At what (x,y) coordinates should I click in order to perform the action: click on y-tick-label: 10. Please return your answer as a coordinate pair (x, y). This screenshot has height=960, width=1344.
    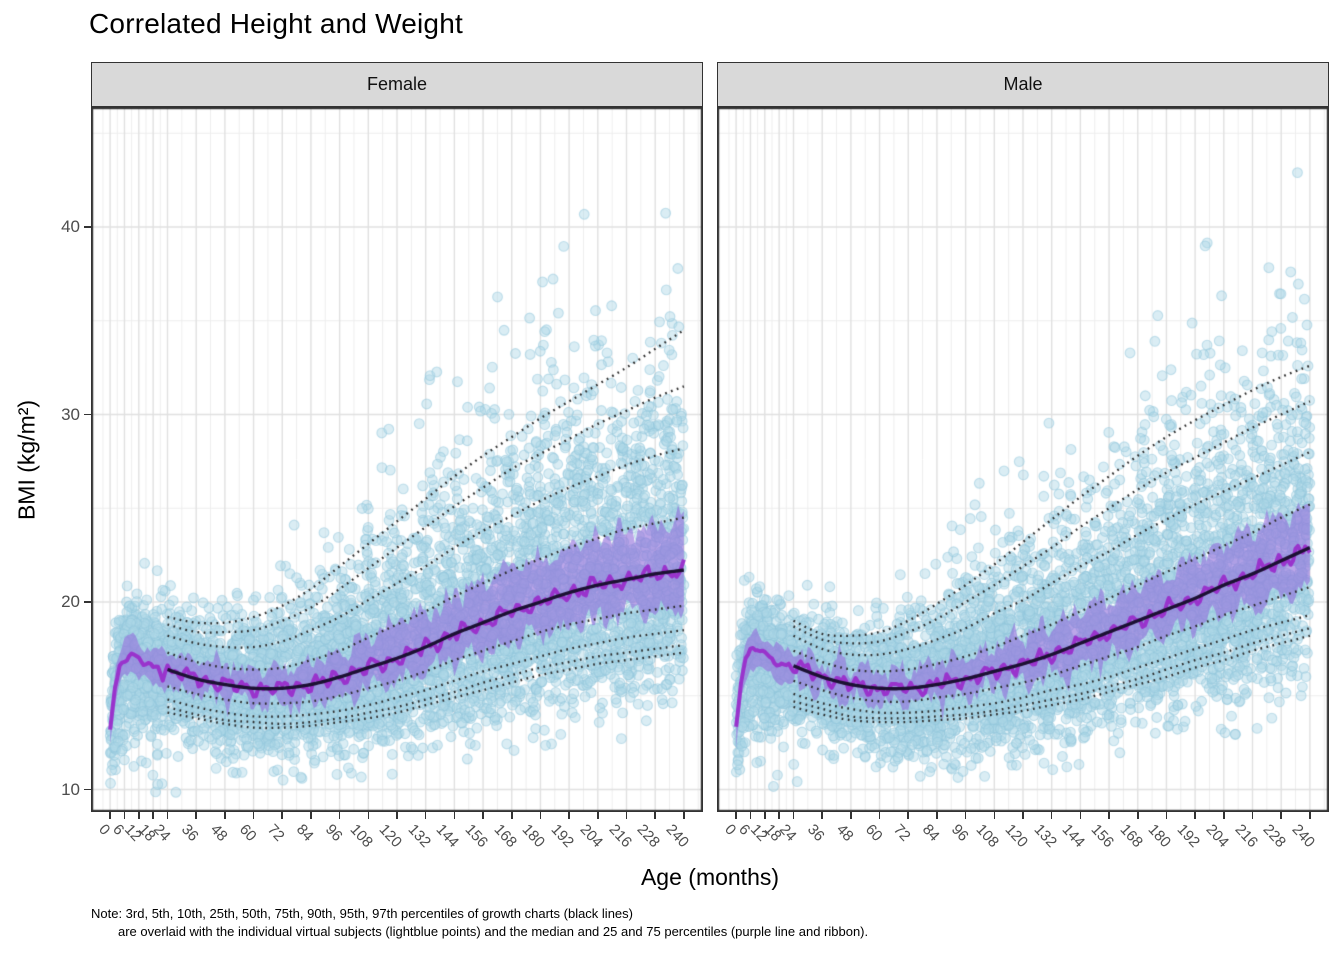
    Looking at the image, I should click on (70, 789).